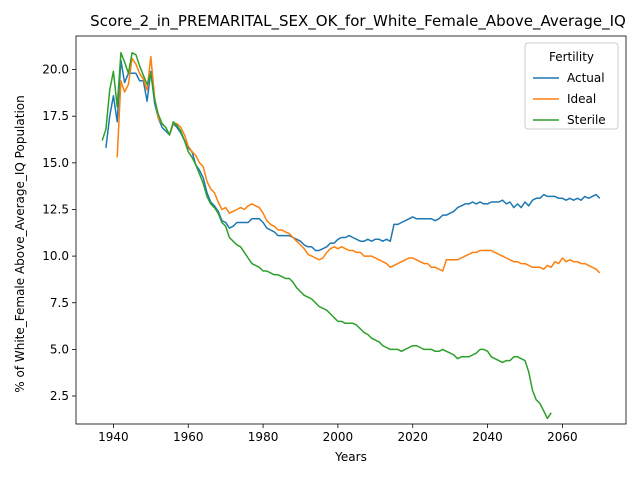 This screenshot has height=484, width=640. I want to click on x-tick-label: 1980, so click(263, 437).